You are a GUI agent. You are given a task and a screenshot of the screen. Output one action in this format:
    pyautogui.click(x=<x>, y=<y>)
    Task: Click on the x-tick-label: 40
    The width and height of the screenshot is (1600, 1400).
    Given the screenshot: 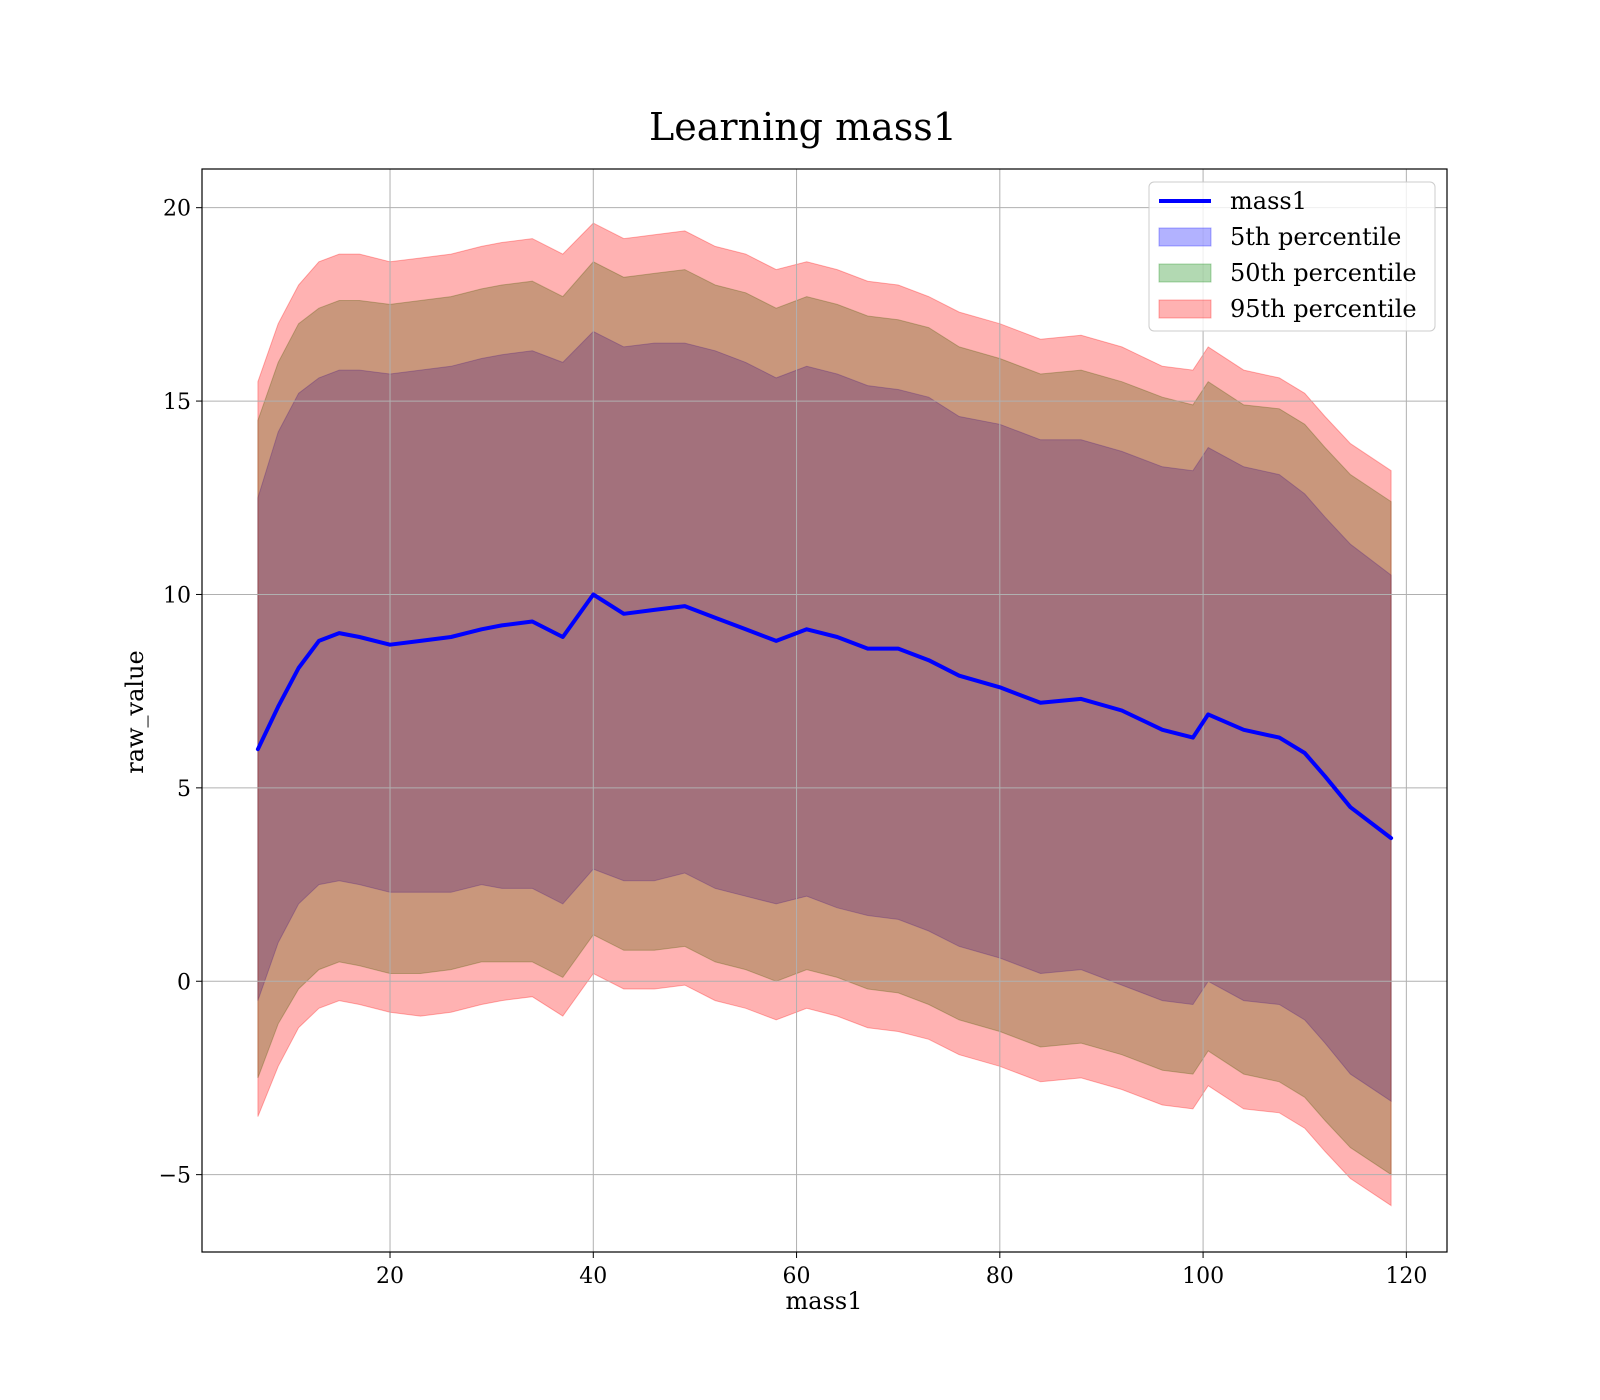 What is the action you would take?
    pyautogui.click(x=593, y=1276)
    